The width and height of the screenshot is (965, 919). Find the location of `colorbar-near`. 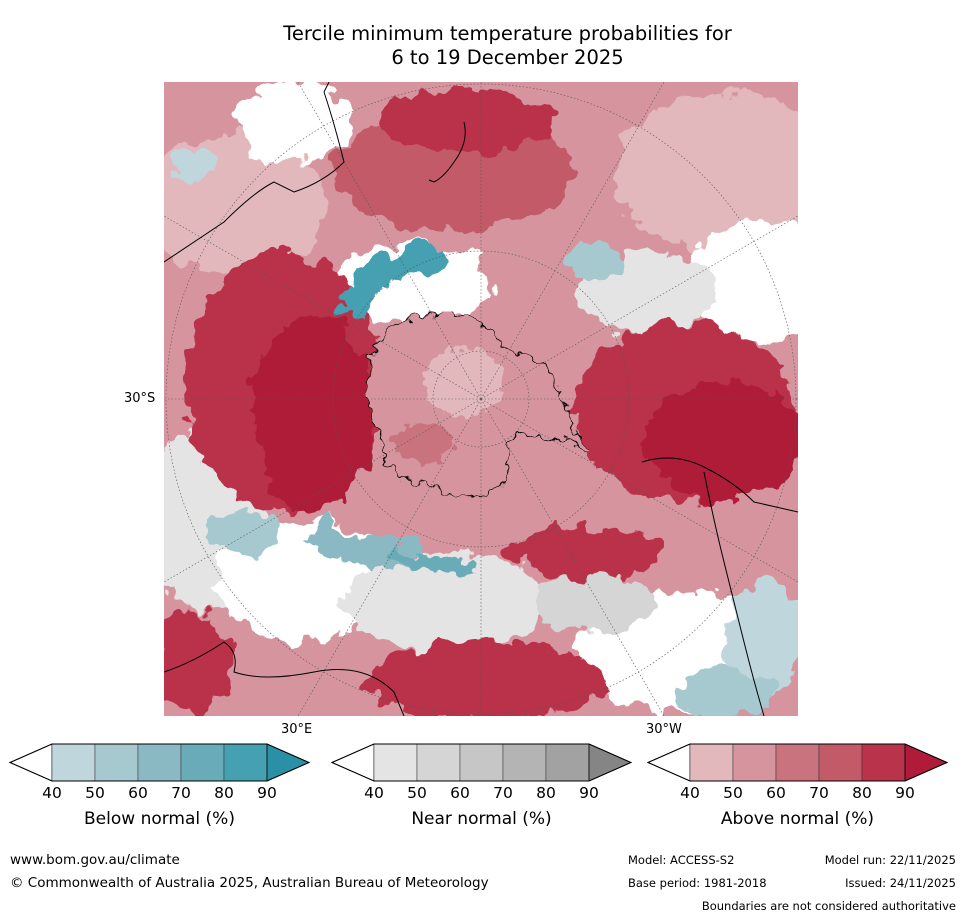

colorbar-near is located at coordinates (481, 762).